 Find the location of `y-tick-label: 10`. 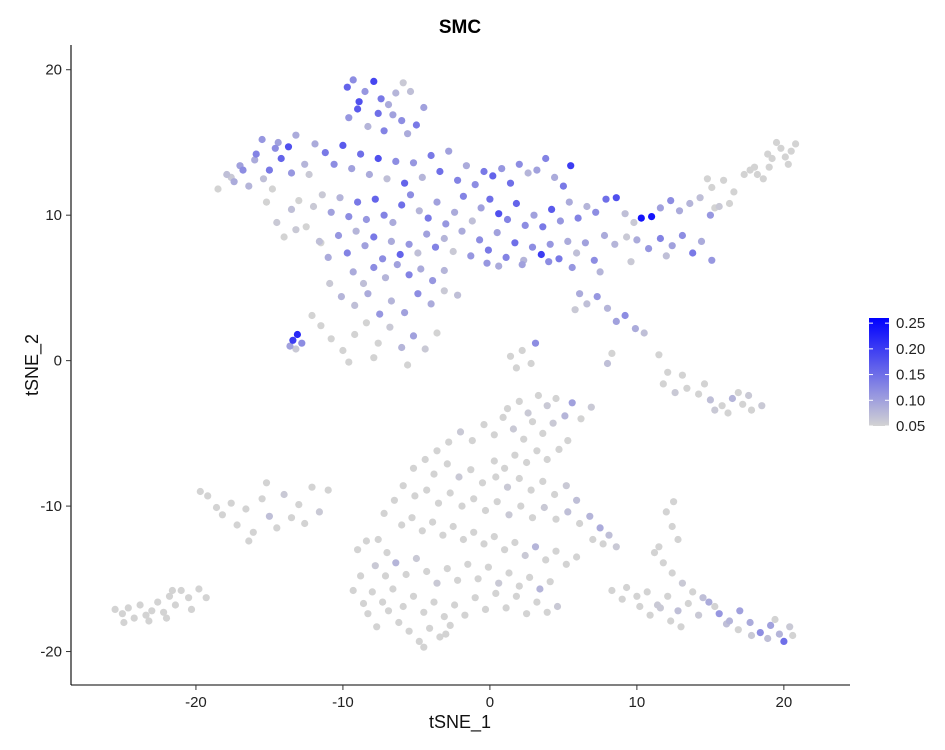

y-tick-label: 10 is located at coordinates (53, 215).